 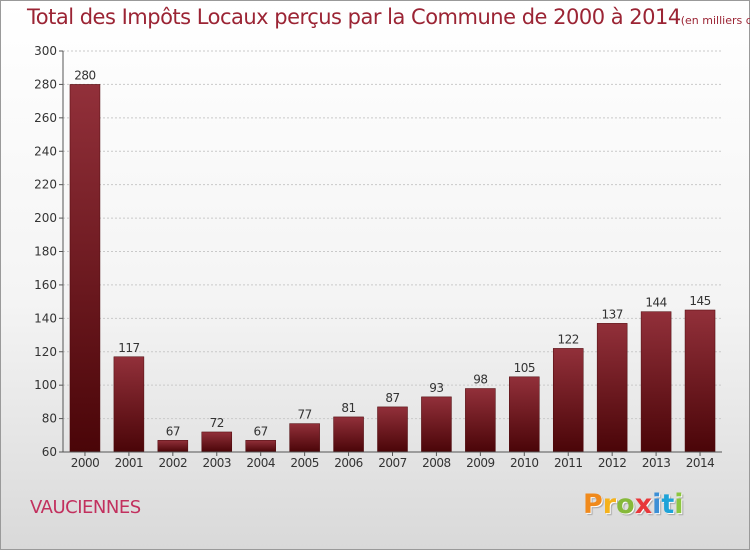 What do you see at coordinates (524, 368) in the screenshot?
I see `bar-value-label: 105` at bounding box center [524, 368].